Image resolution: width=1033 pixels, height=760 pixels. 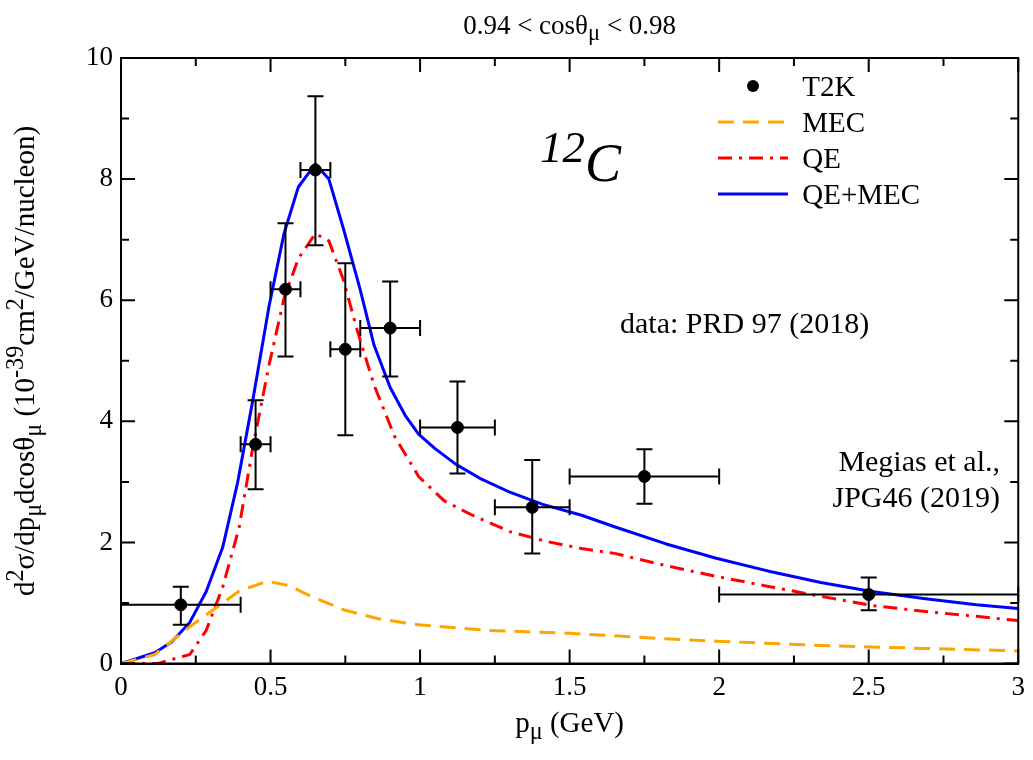 What do you see at coordinates (106, 298) in the screenshot?
I see `y-tick-label: 6` at bounding box center [106, 298].